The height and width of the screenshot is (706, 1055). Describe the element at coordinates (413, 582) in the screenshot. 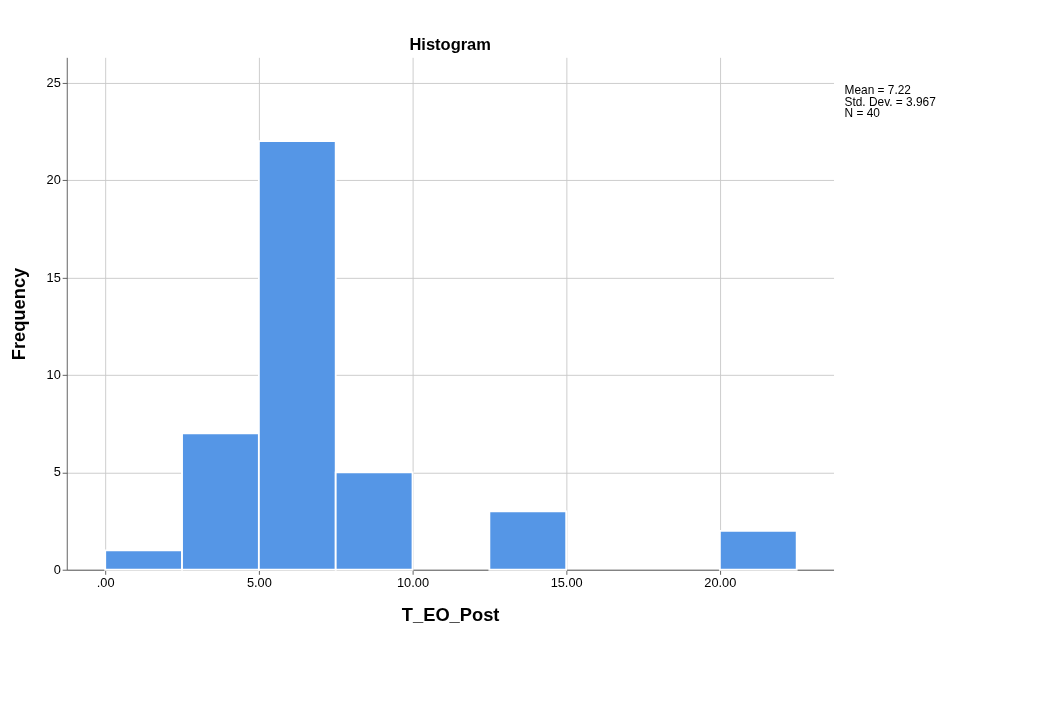

I see `x-tick-label: 10.00` at that location.